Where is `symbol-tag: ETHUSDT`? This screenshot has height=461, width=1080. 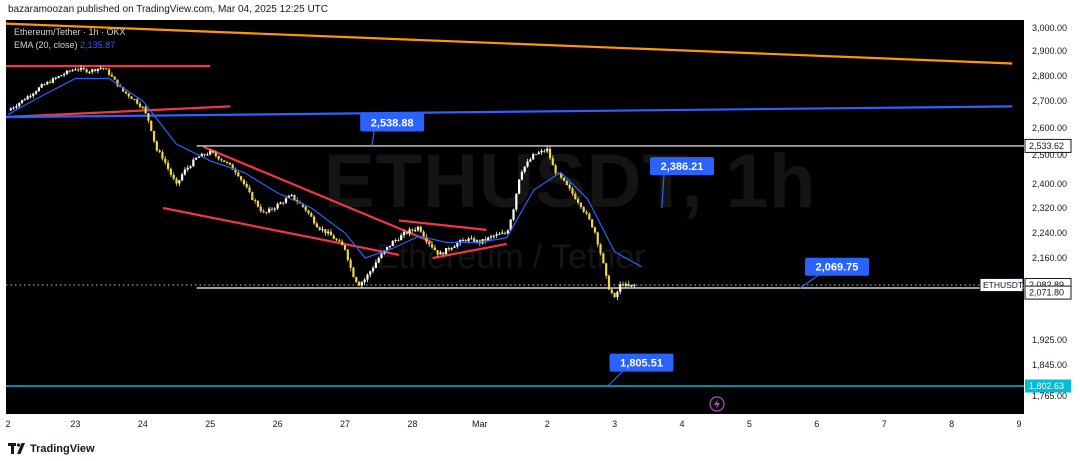 symbol-tag: ETHUSDT is located at coordinates (1003, 285).